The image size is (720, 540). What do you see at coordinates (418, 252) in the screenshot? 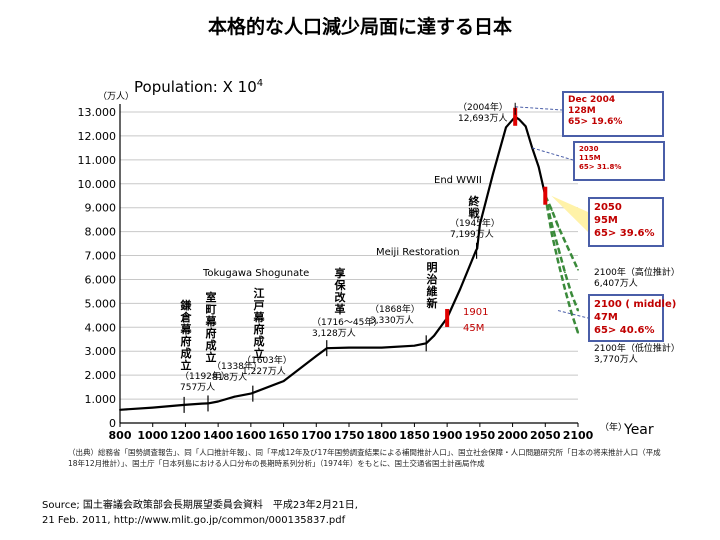
I see `meiji-restoration-label: Meiji Restoration` at bounding box center [418, 252].